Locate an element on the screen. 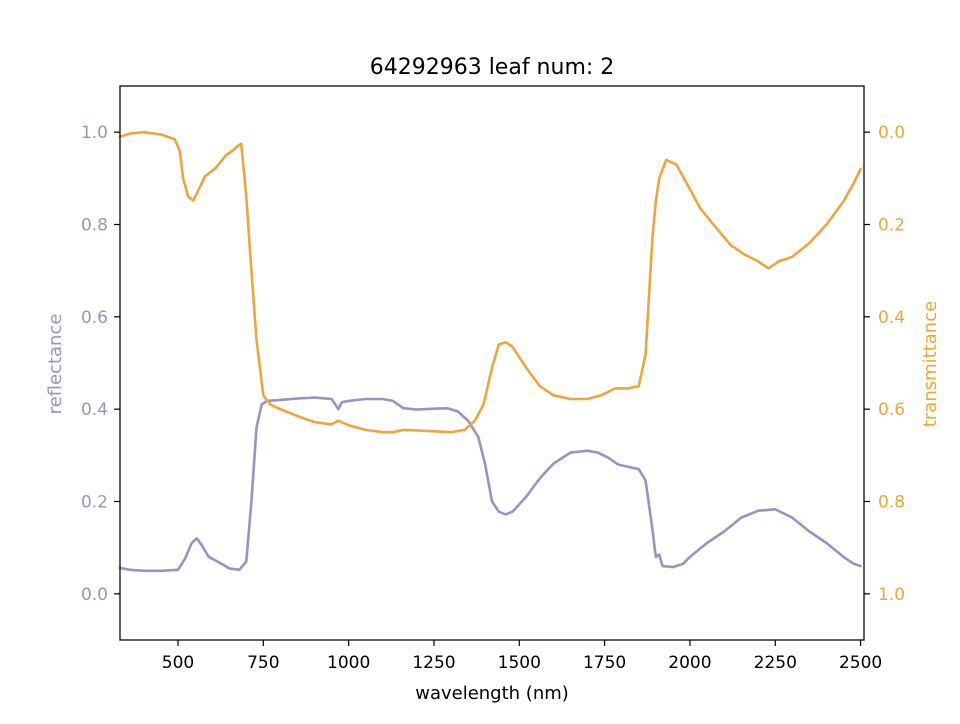  x-tick-label: 2250 is located at coordinates (775, 663).